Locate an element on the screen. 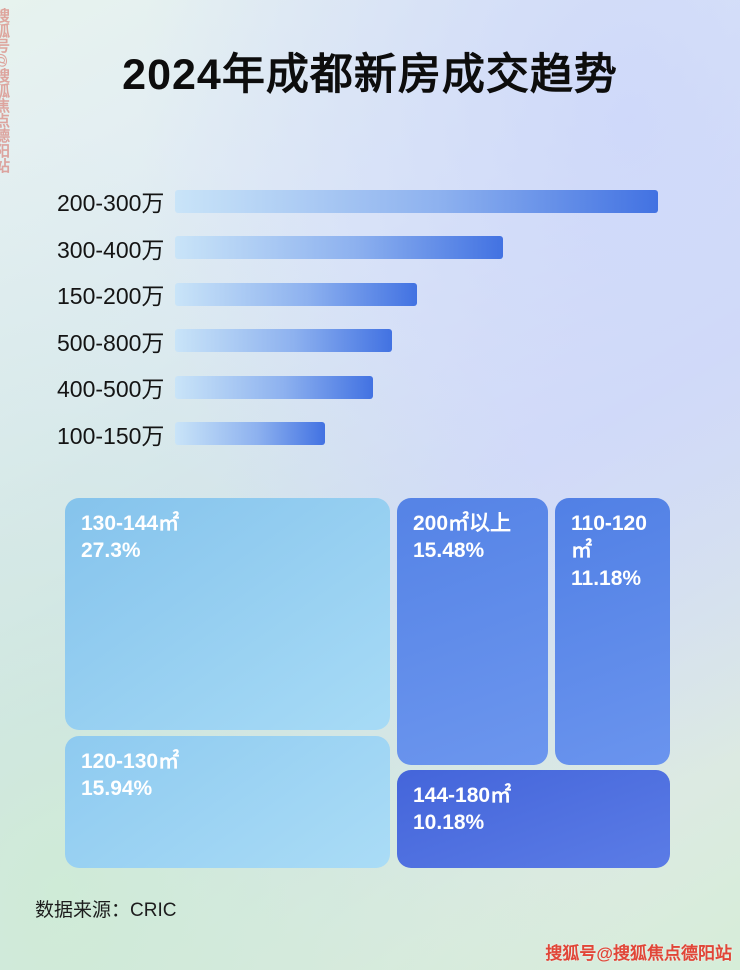 This screenshot has height=970, width=740. bar-label: 400-500万 is located at coordinates (111, 389).